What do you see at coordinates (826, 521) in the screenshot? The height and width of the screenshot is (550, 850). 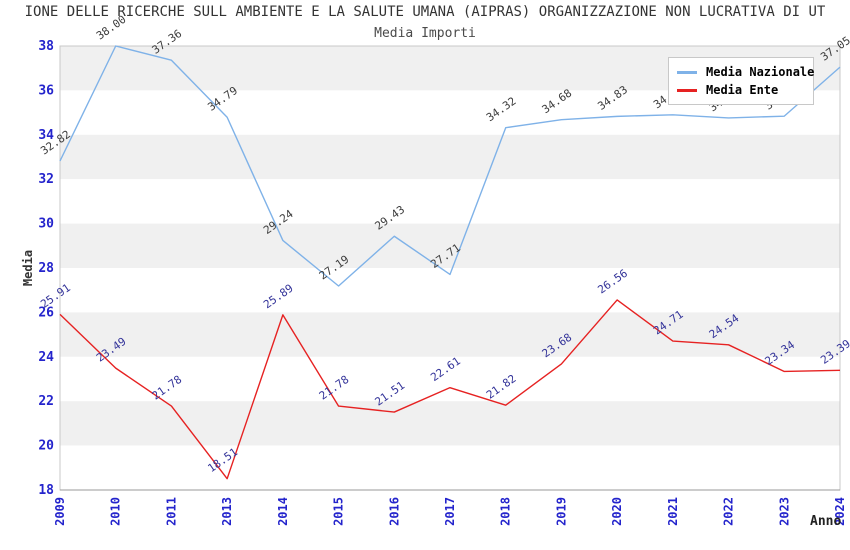 I see `x-axis-label: Anno` at bounding box center [826, 521].